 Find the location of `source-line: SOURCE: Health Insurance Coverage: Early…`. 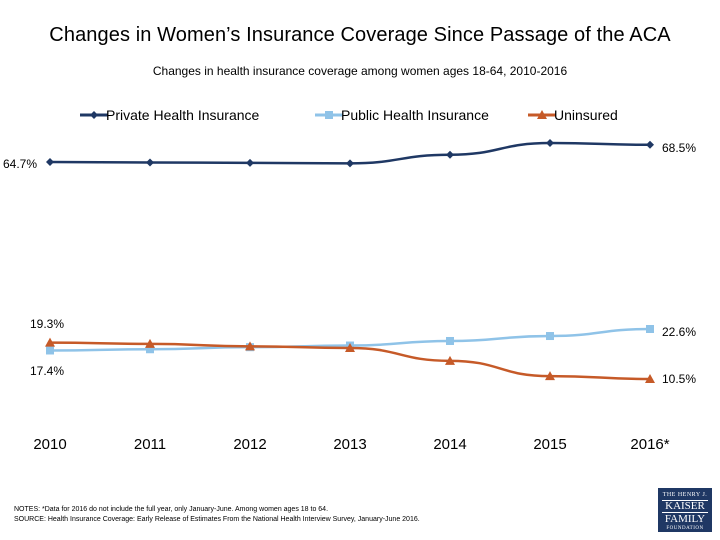

source-line: SOURCE: Health Insurance Coverage: Early… is located at coordinates (217, 519).